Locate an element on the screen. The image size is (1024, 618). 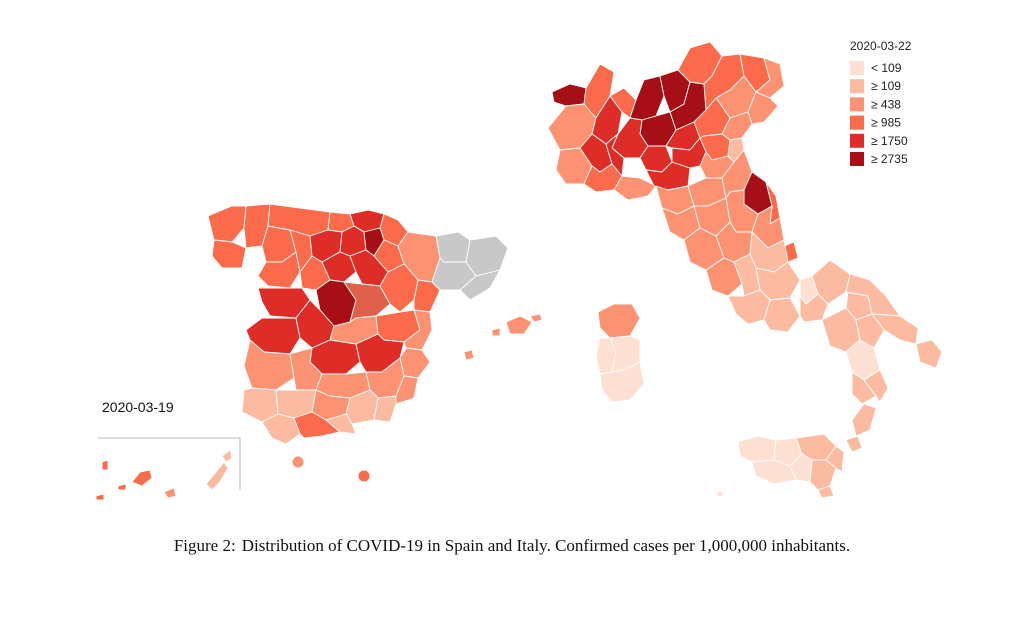
legend-label: ≥ 2735 is located at coordinates (889, 159).